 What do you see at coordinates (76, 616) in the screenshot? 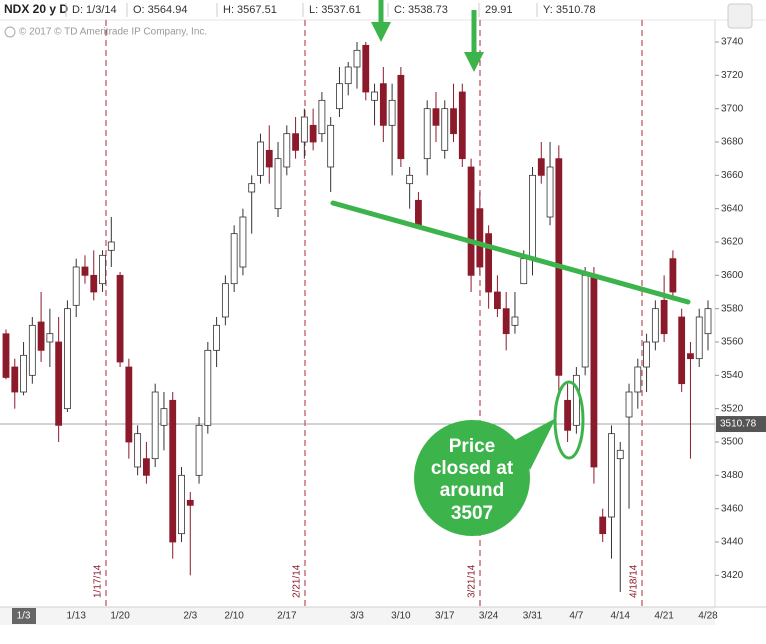
I see `x-tick-label: 1/13` at bounding box center [76, 616].